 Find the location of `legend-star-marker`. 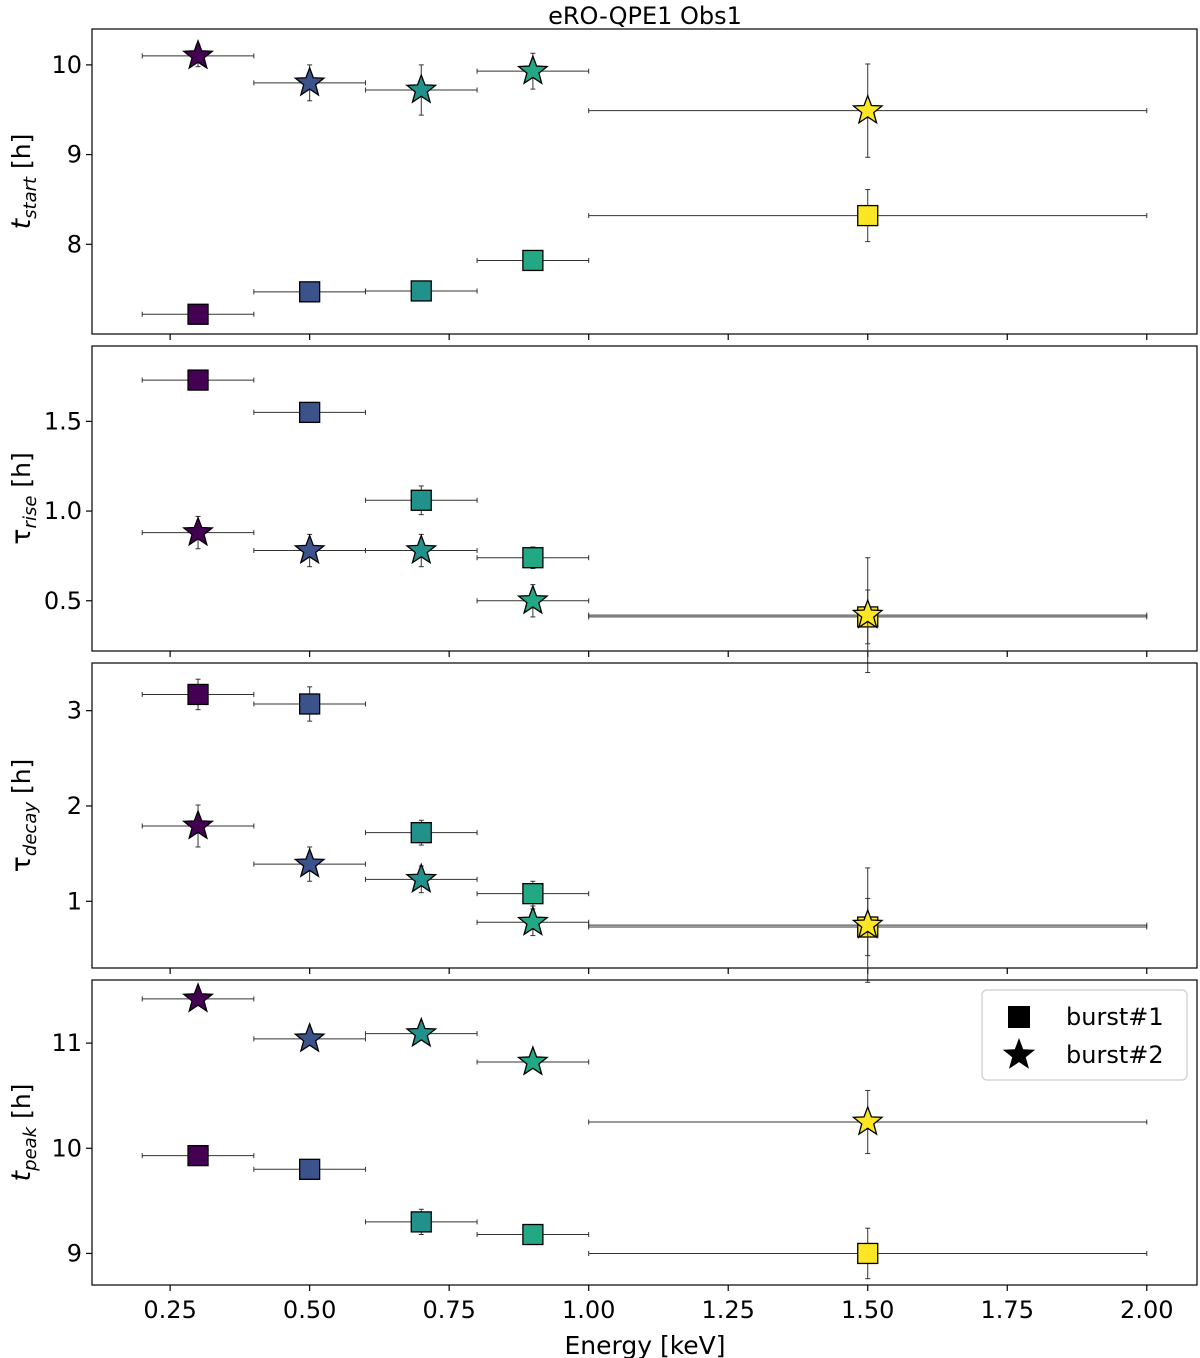

legend-star-marker is located at coordinates (1019, 1053).